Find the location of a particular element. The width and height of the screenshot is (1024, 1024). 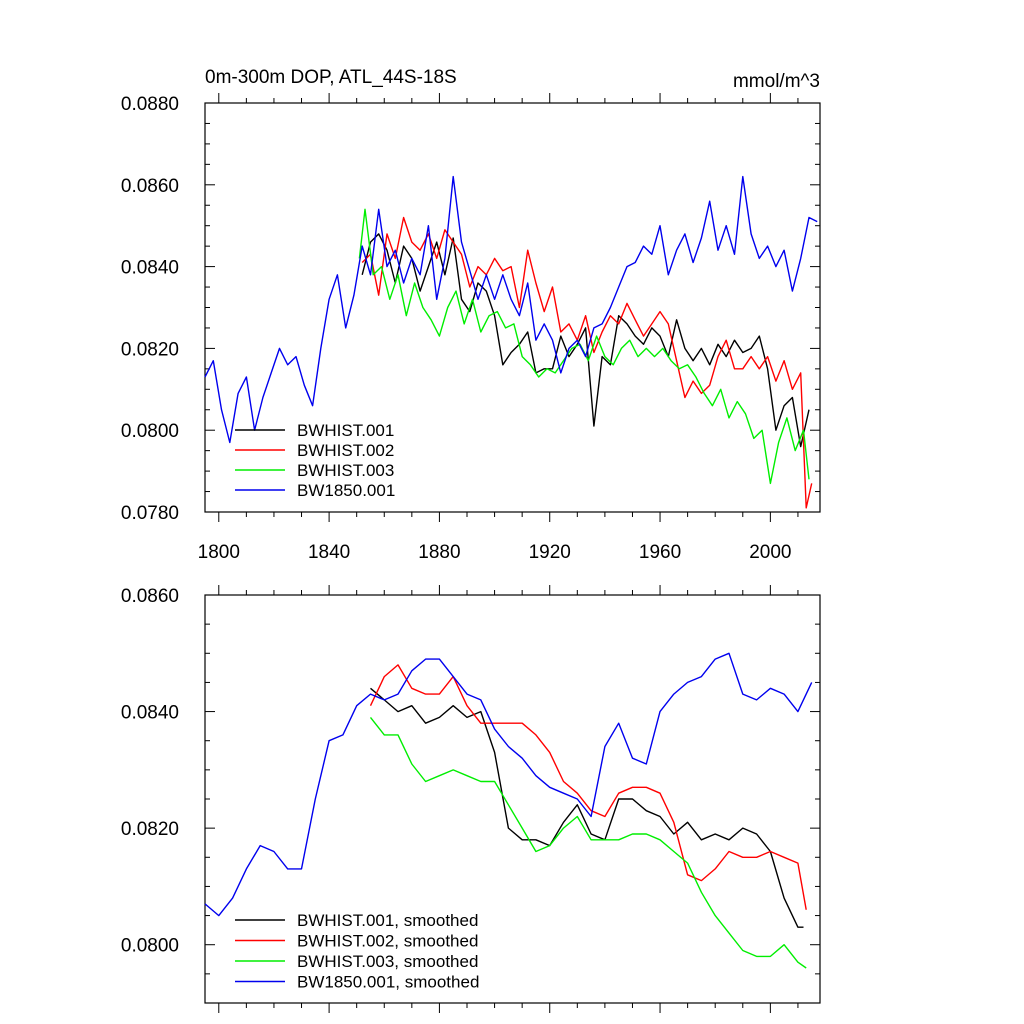

y-tick-label: 0.0780 is located at coordinates (150, 513).